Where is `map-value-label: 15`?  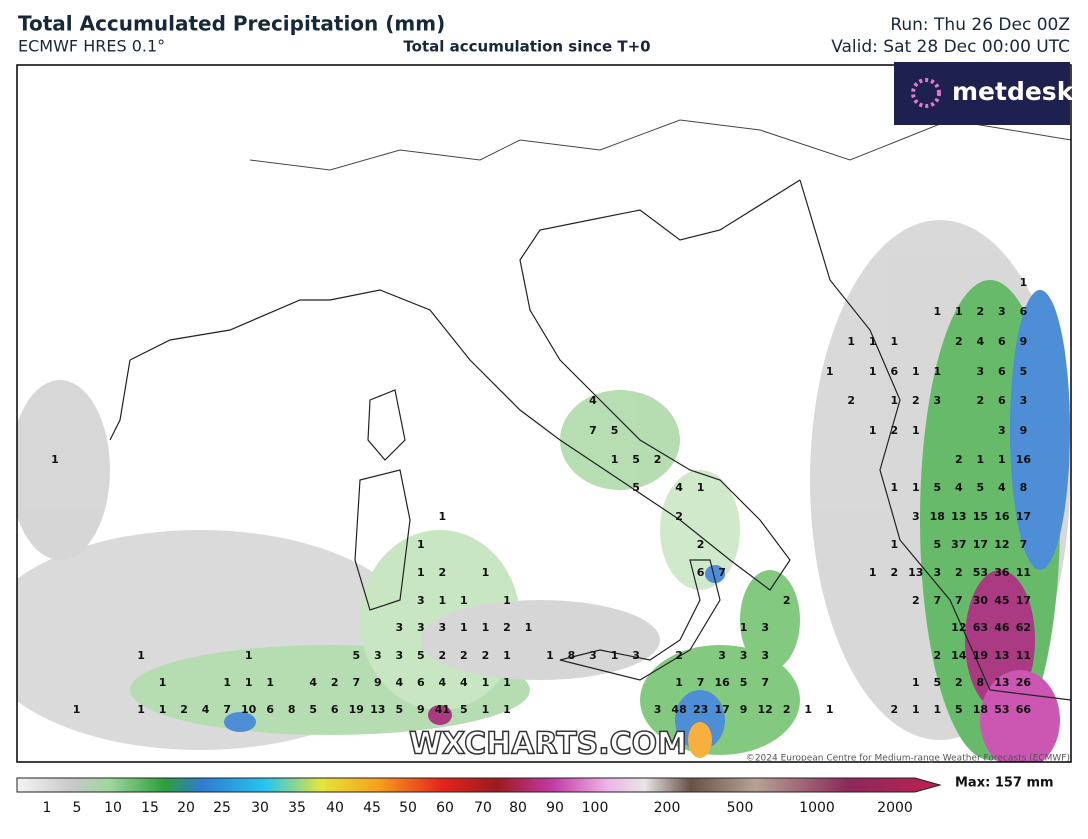
map-value-label: 15 is located at coordinates (980, 516).